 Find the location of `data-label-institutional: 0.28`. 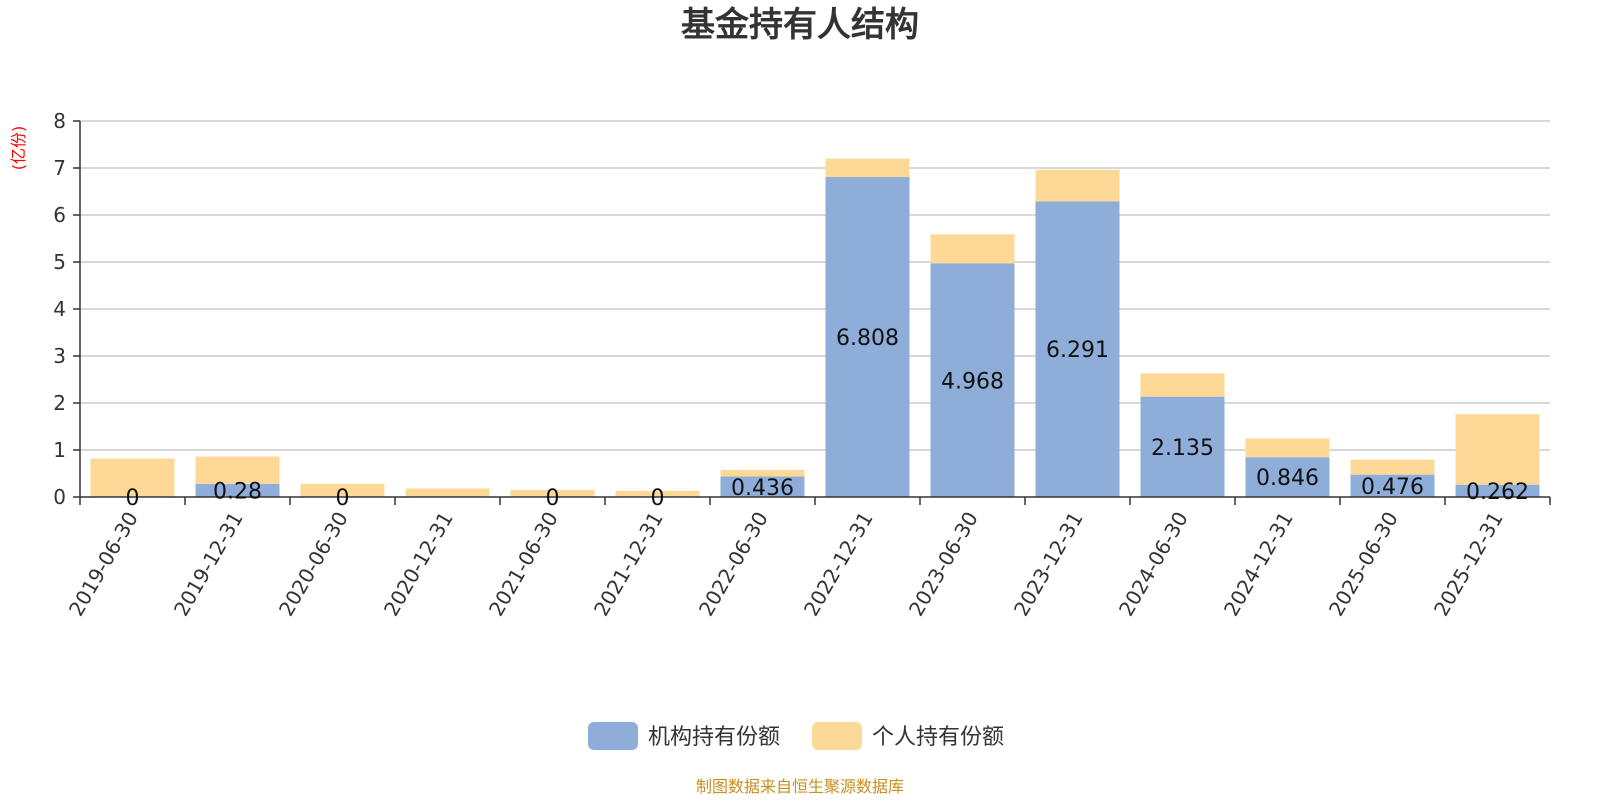

data-label-institutional: 0.28 is located at coordinates (237, 491).